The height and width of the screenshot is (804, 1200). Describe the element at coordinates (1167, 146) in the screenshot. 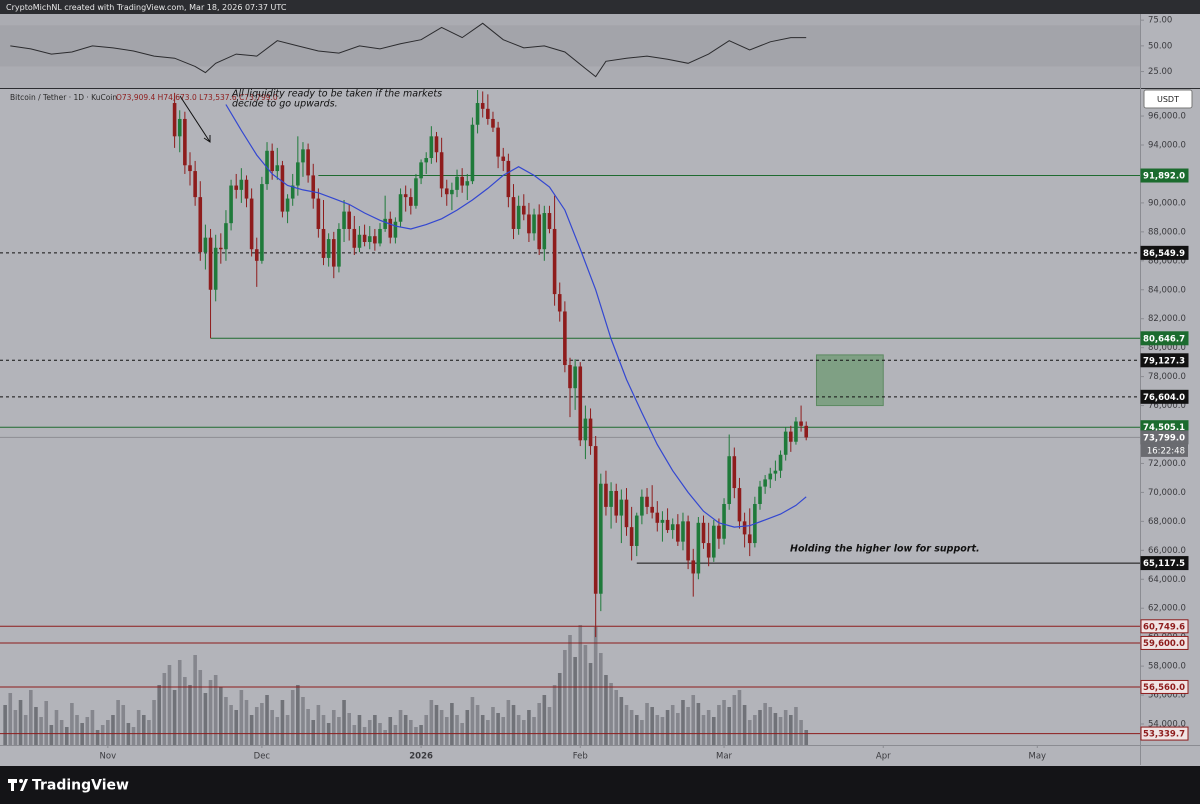

I see `y-tick-label: 94,000.0` at that location.